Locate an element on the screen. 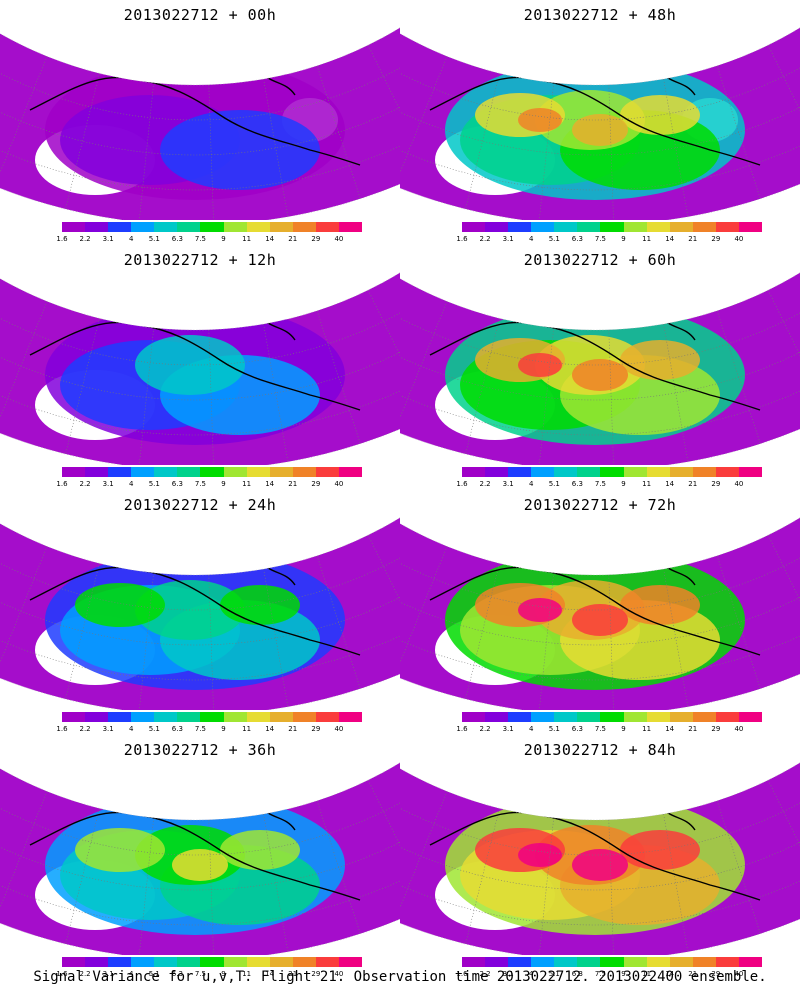 The height and width of the screenshot is (1000, 800). colorbar-tick-label: 29 is located at coordinates (316, 974).